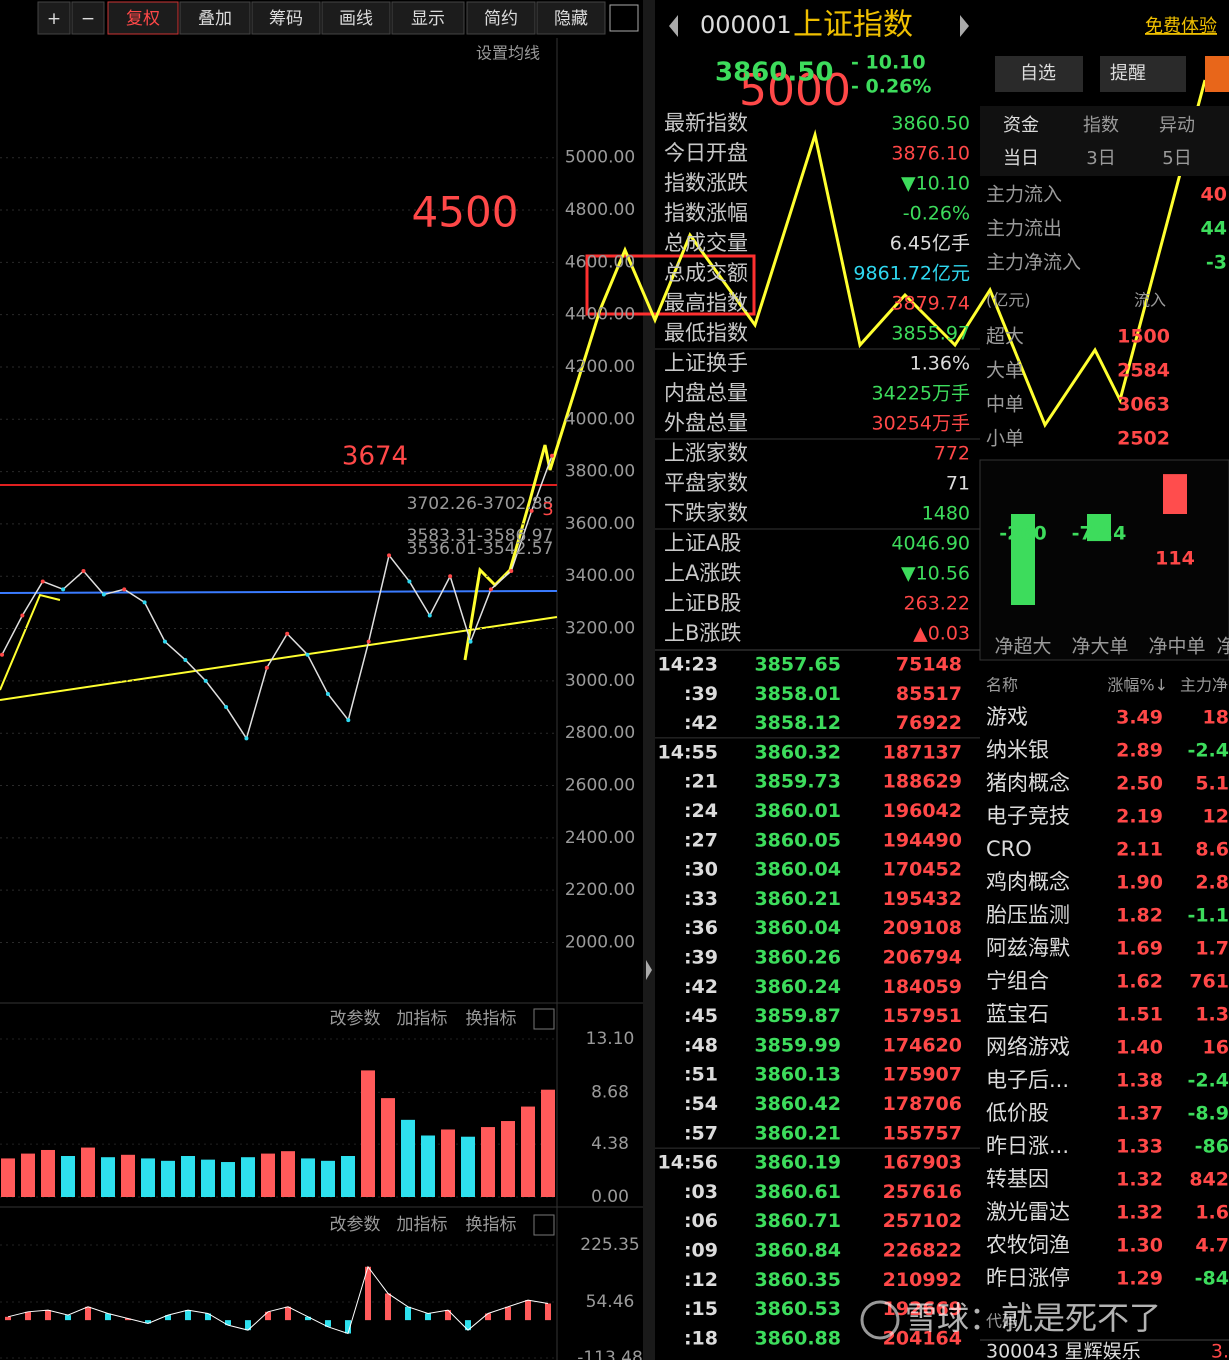  Describe the element at coordinates (1007, 717) in the screenshot. I see `sector-name: 游戏` at that location.